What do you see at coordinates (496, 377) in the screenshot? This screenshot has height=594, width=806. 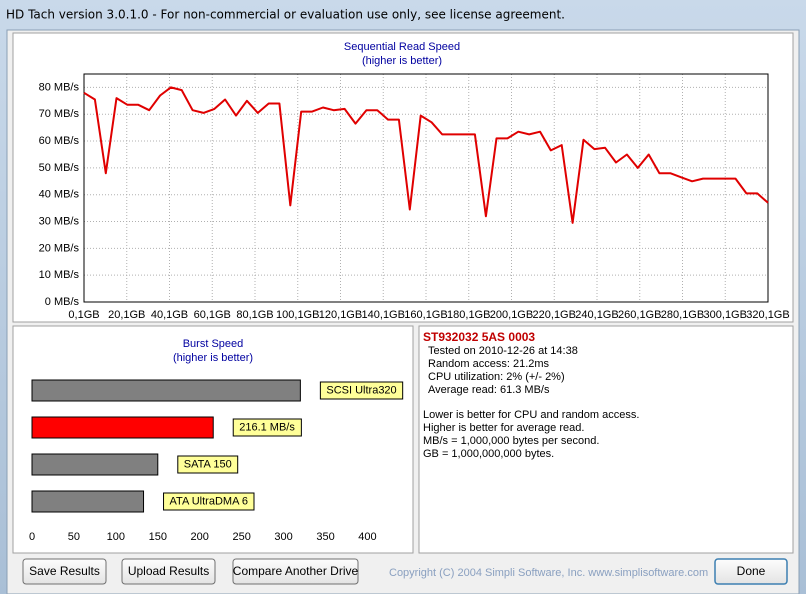 I see `stat-line: CPU utilization: 2% (+/- 2%)` at bounding box center [496, 377].